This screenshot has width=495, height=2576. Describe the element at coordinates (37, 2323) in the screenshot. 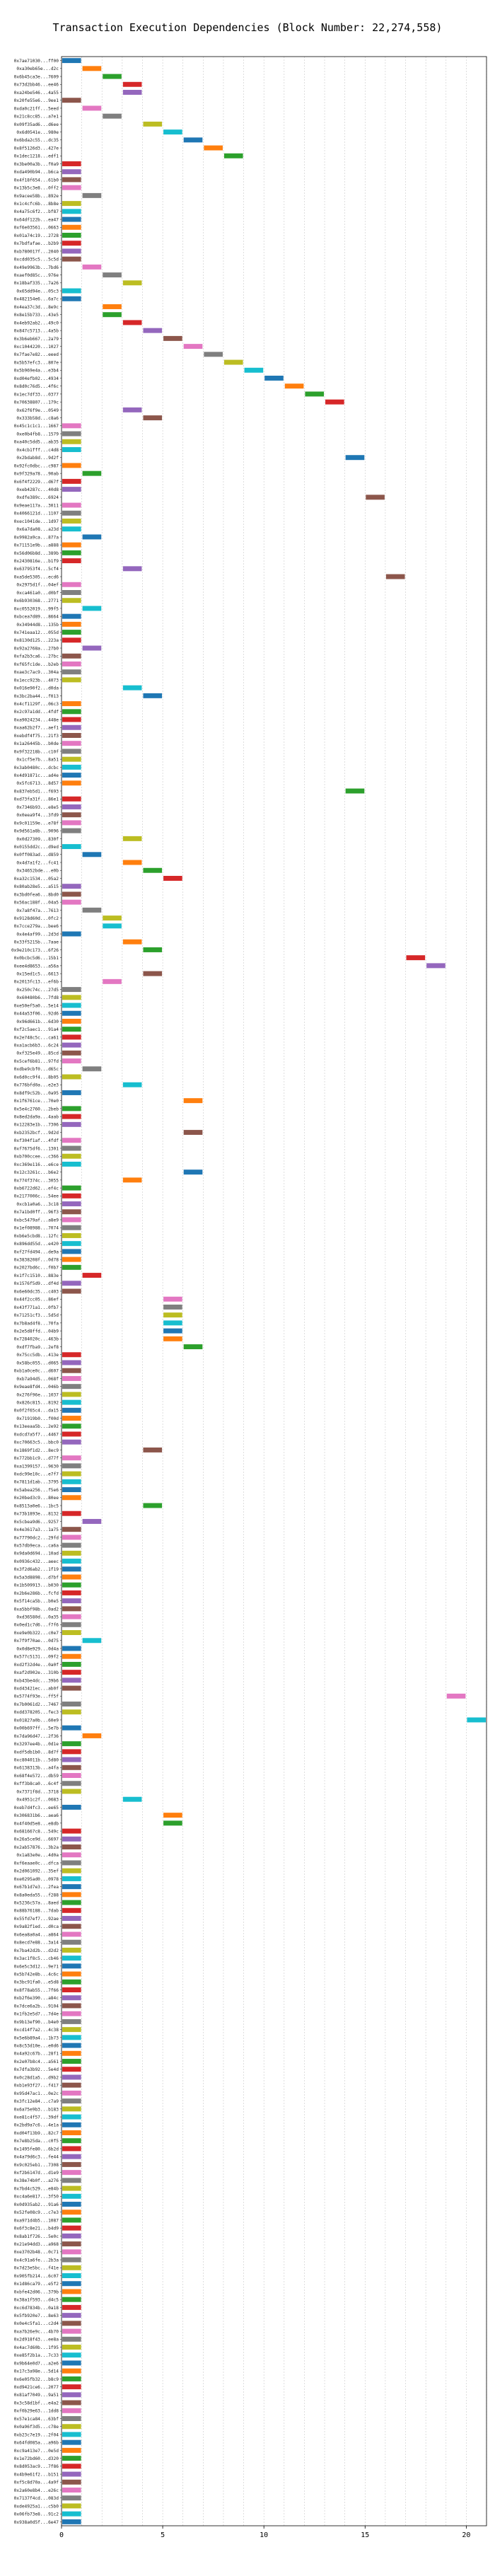

I see `y-tick-label: 0x0e4c5fa1...c2d4` at that location.